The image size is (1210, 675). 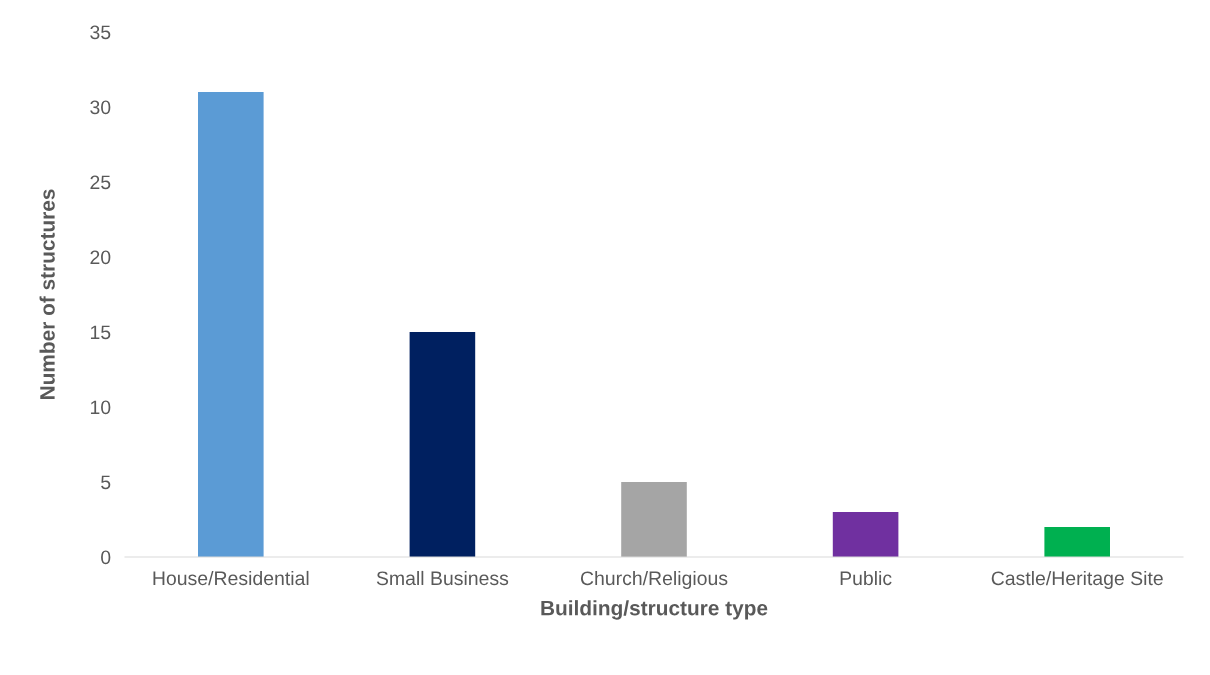 What do you see at coordinates (100, 332) in the screenshot?
I see `y-tick-label: 15` at bounding box center [100, 332].